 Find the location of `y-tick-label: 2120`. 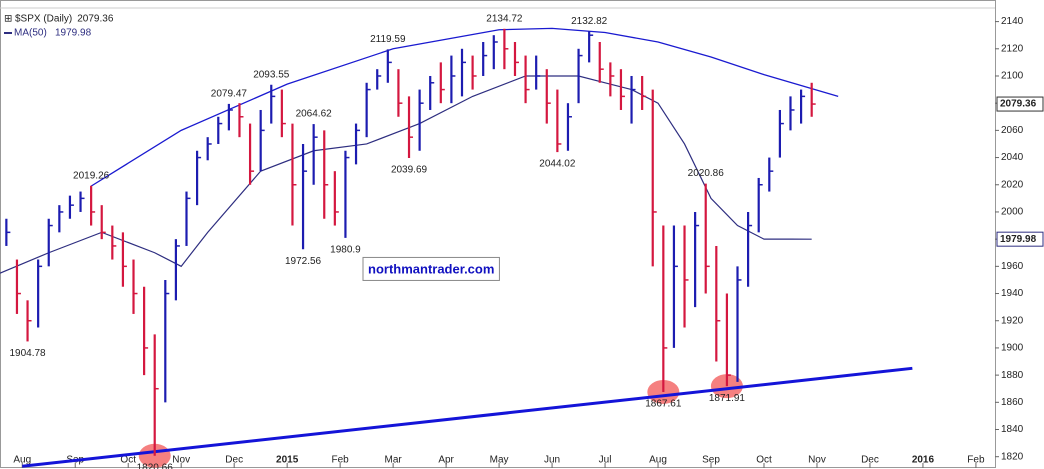

y-tick-label: 2120 is located at coordinates (1012, 48).